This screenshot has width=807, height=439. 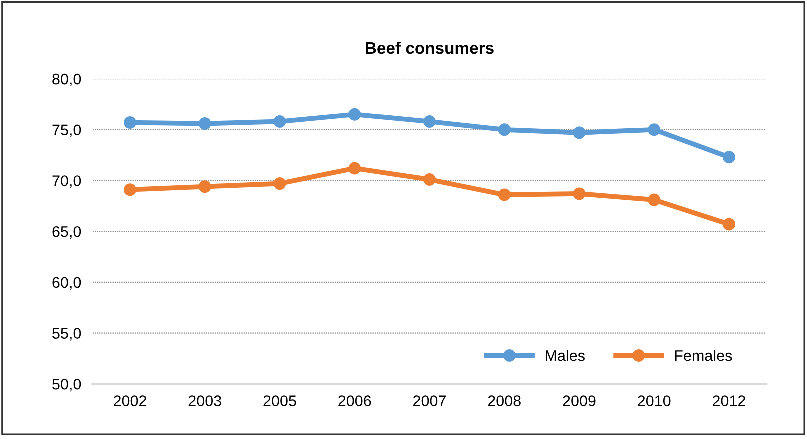 I want to click on legend-label: Females, so click(x=703, y=356).